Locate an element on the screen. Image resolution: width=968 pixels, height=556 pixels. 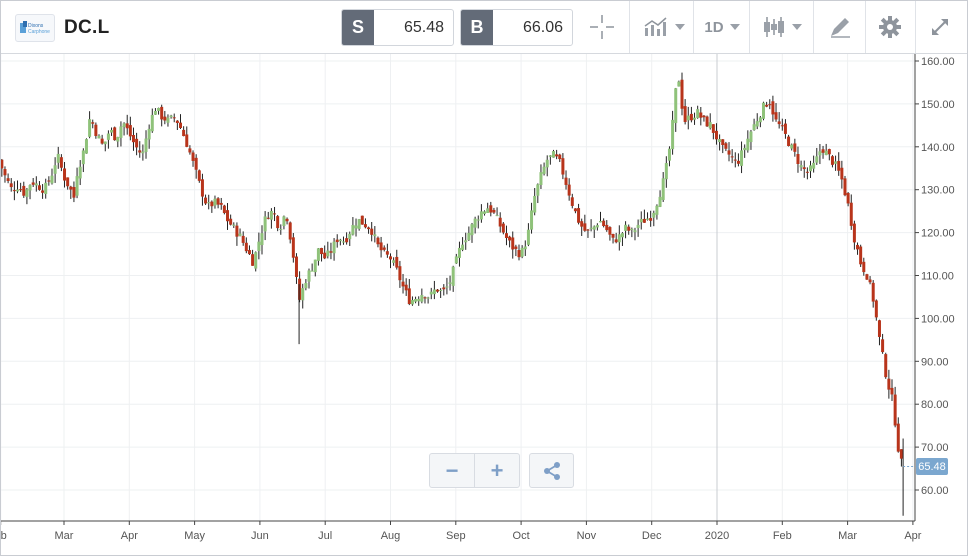
x-tick-label: Nov is located at coordinates (587, 536).